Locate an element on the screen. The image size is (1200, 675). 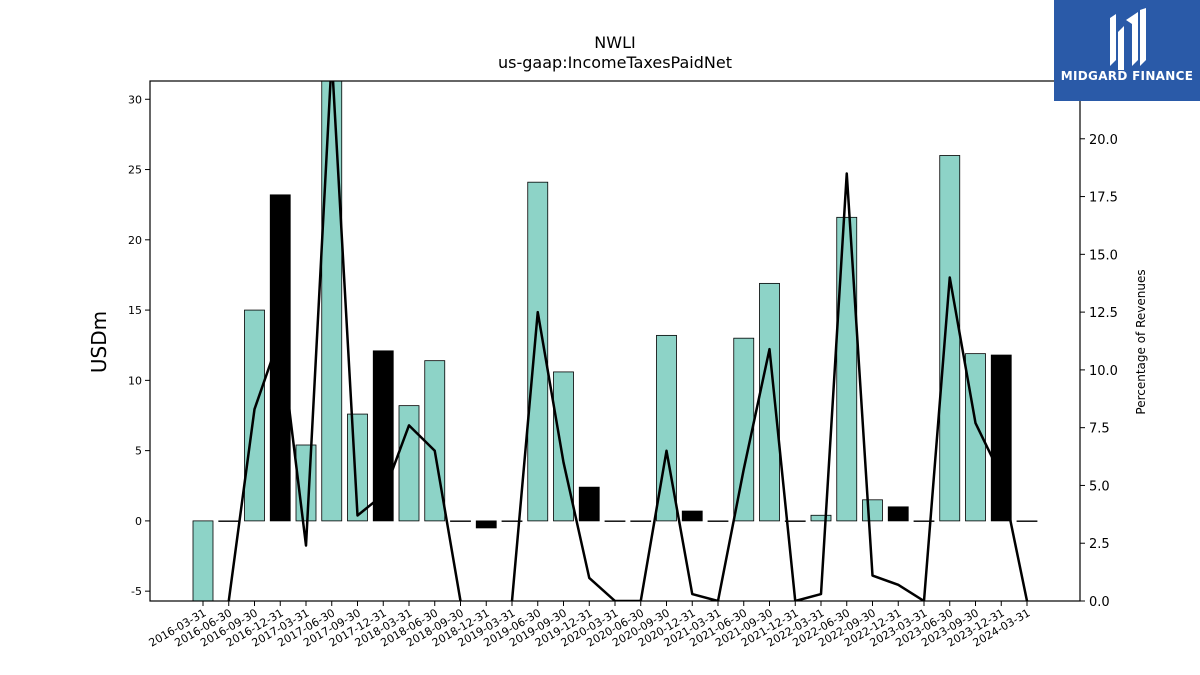
y-tick-label: 5 is located at coordinates (138, 451).